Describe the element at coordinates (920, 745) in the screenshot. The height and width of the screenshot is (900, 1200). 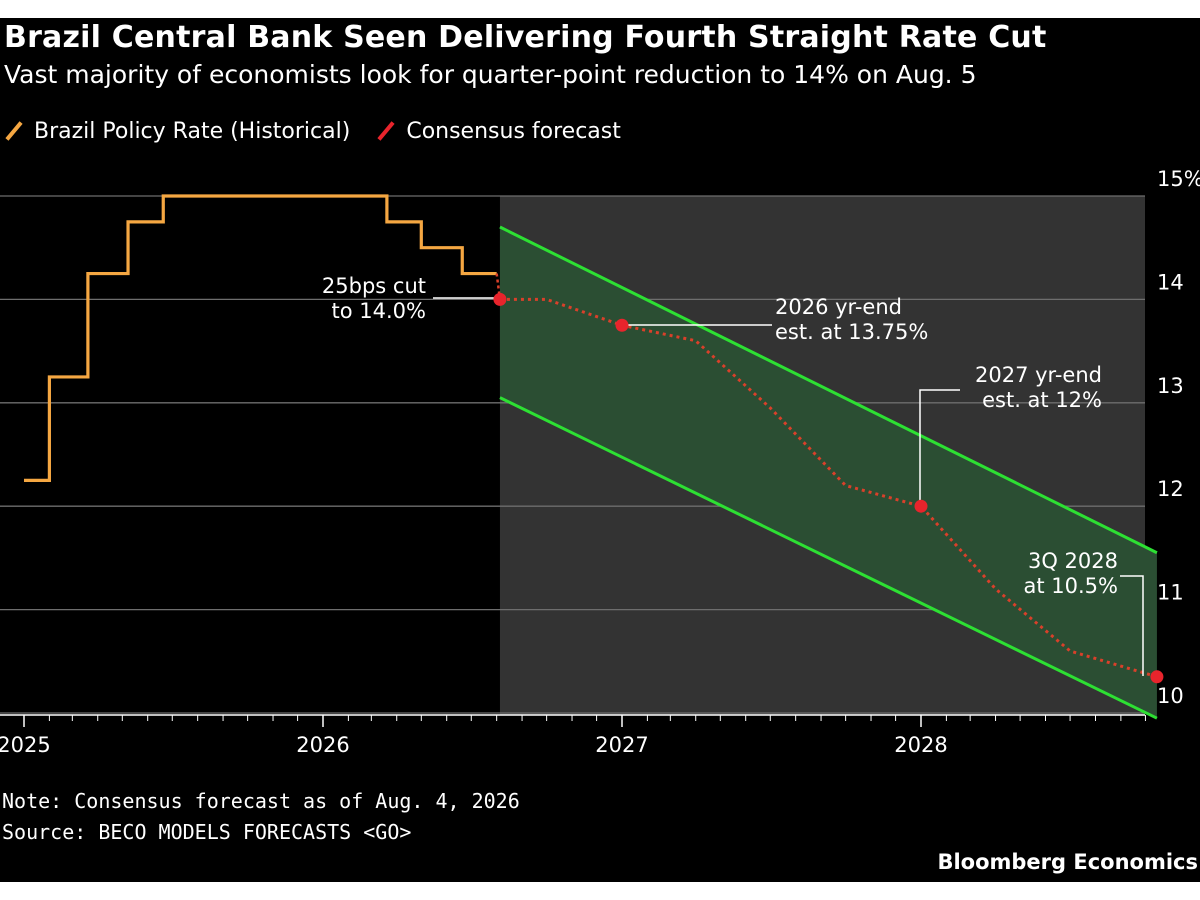
I see `x-tick-label: 2028` at that location.